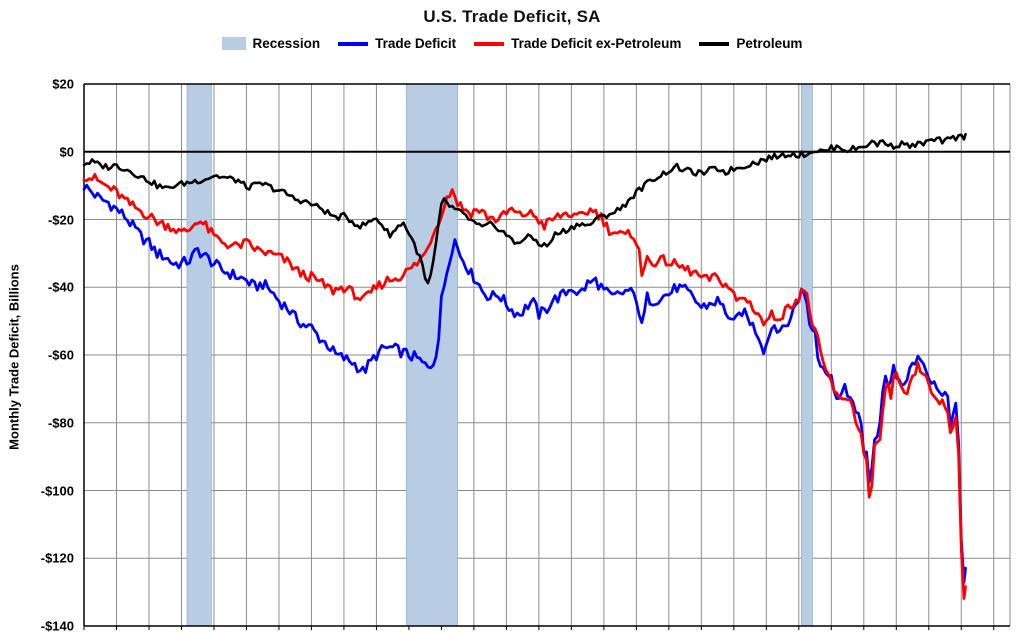  I want to click on legend-label-petroleum: Petroleum, so click(769, 43).